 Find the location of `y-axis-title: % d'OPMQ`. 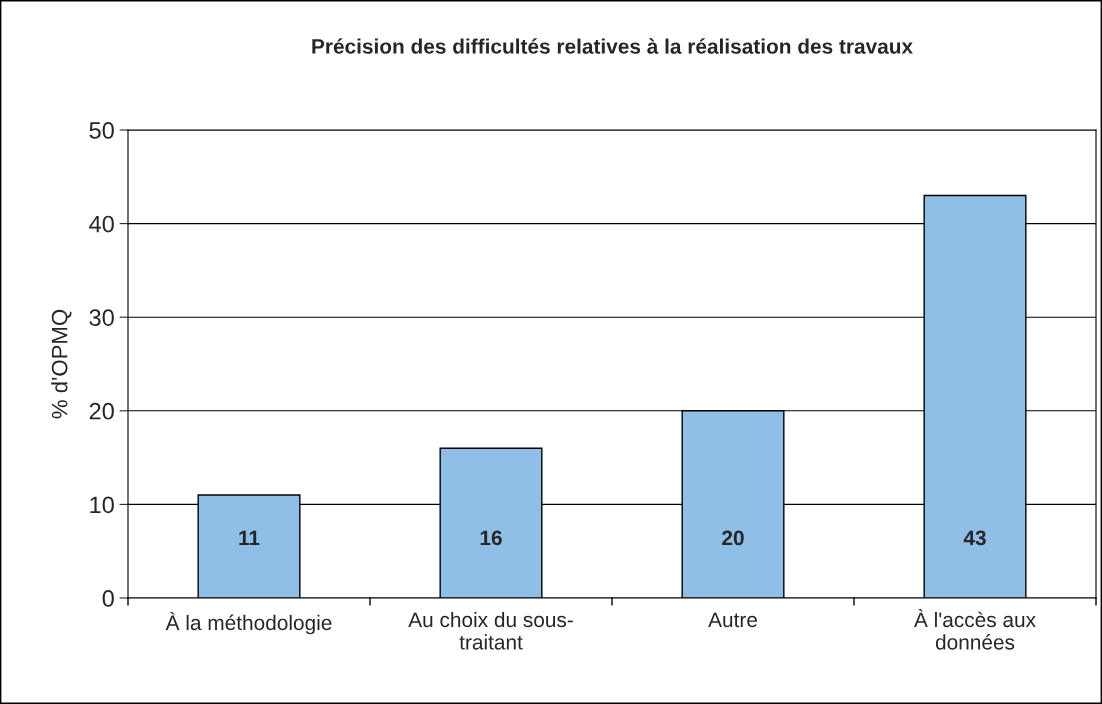

y-axis-title: % d'OPMQ is located at coordinates (61, 364).